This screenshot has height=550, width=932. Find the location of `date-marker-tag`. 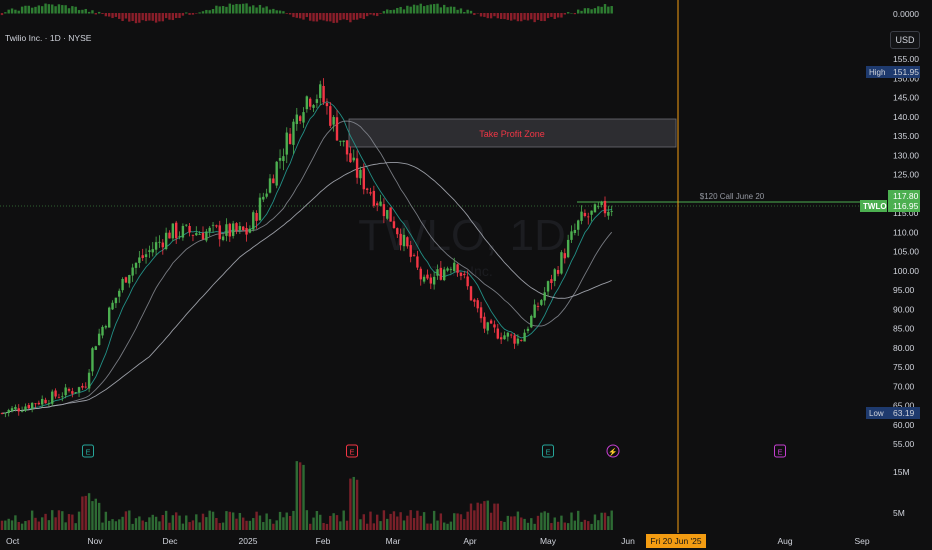

date-marker-tag is located at coordinates (676, 541).